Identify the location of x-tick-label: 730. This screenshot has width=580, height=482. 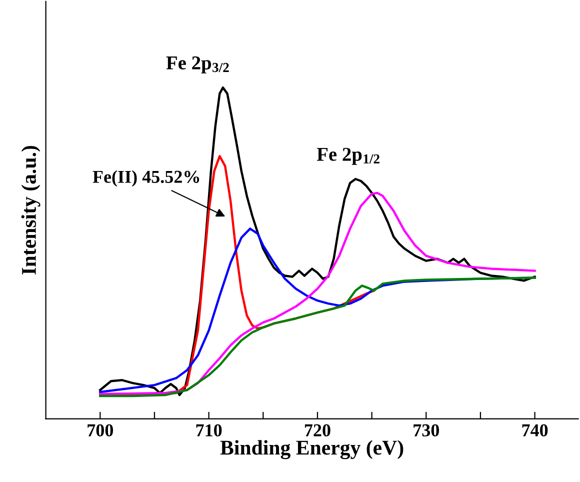
(426, 430).